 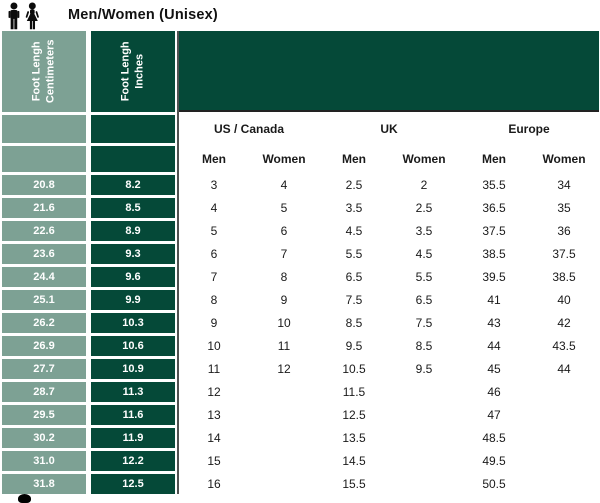 What do you see at coordinates (424, 208) in the screenshot?
I see `size-value-uk-women: 2.5` at bounding box center [424, 208].